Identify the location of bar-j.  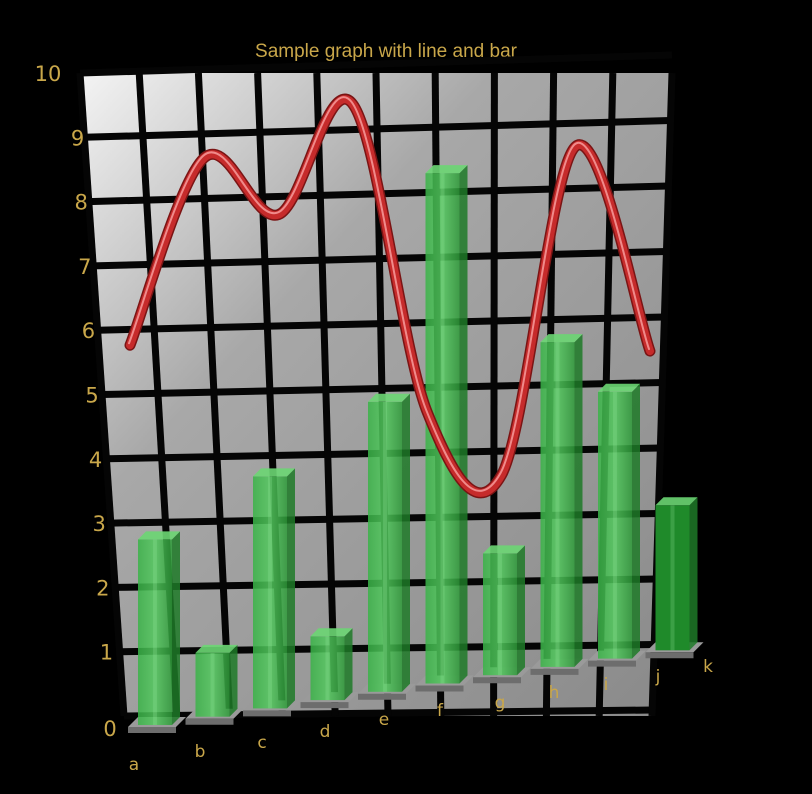
(672, 578).